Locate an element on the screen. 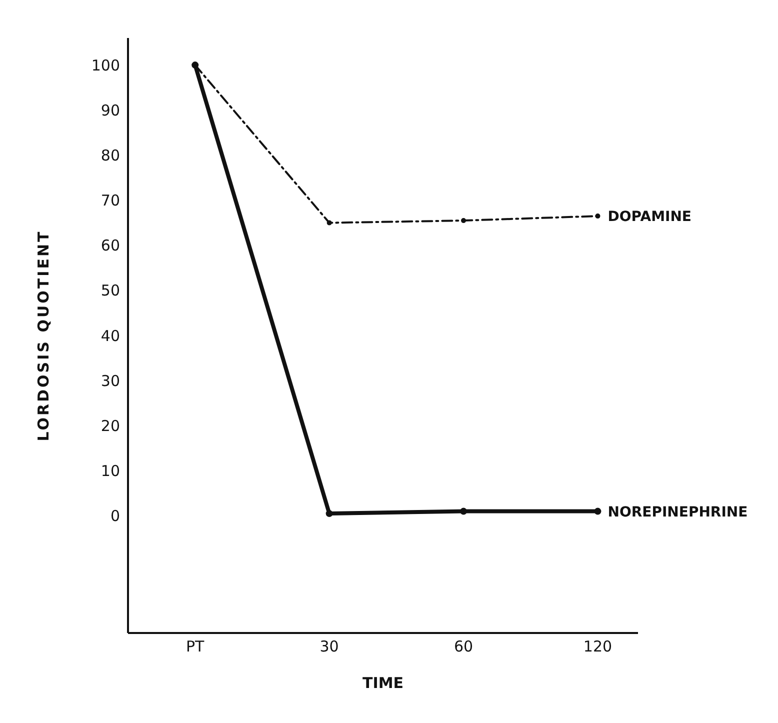 The height and width of the screenshot is (723, 778). y-tick-label: 10 is located at coordinates (110, 471).